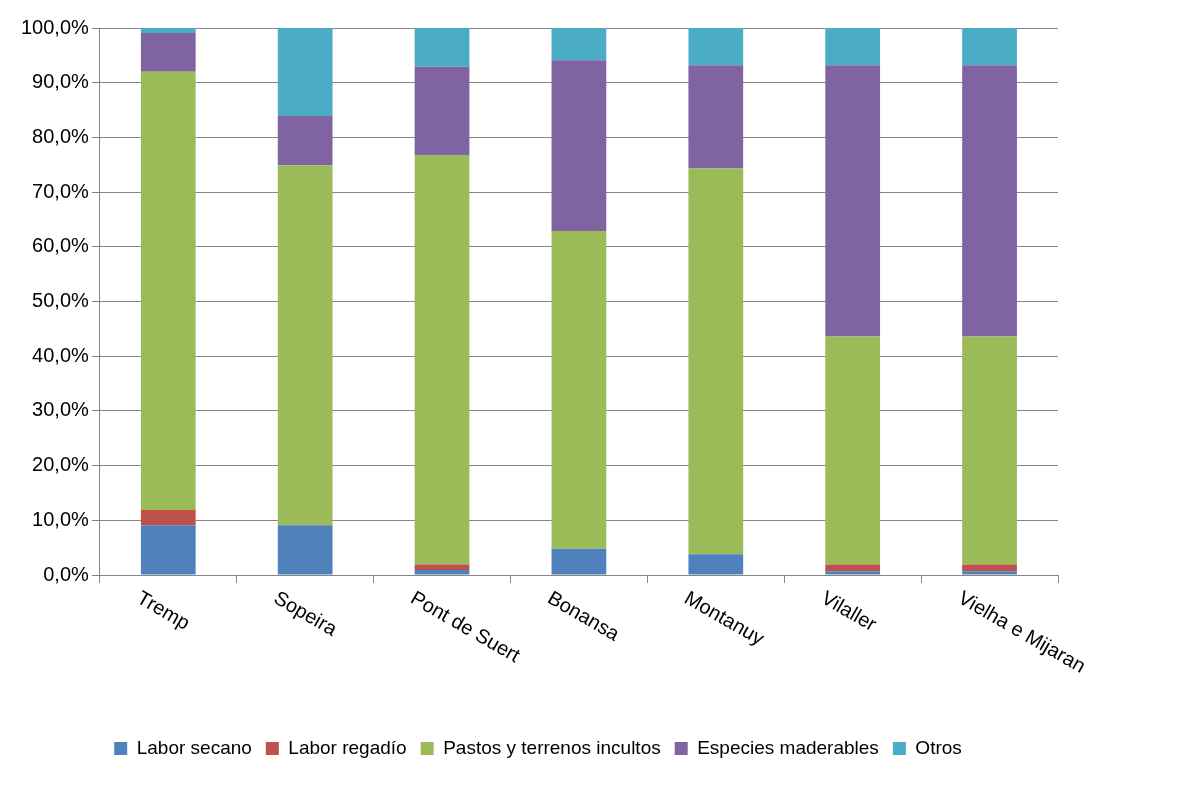 The width and height of the screenshot is (1179, 789). What do you see at coordinates (61, 81) in the screenshot?
I see `y-tick-label: 90,0%` at bounding box center [61, 81].